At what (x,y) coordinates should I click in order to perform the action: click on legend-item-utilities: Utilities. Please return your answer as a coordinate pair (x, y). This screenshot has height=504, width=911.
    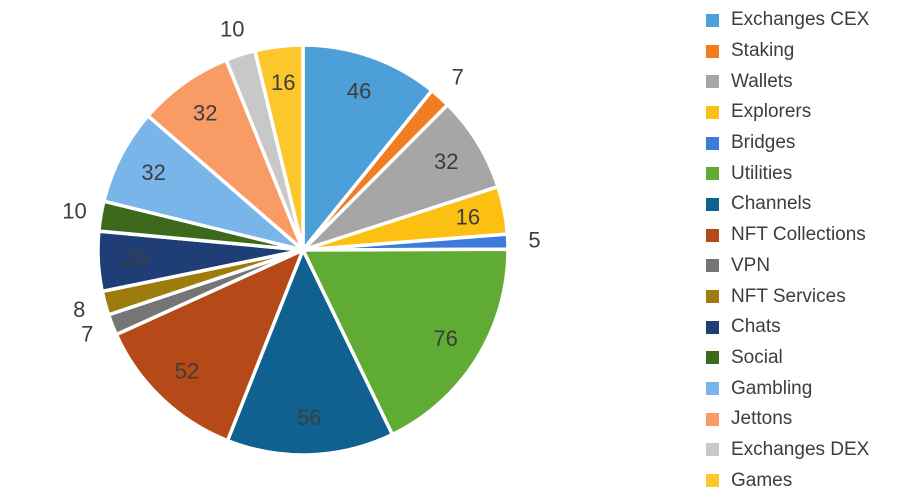
    Looking at the image, I should click on (787, 173).